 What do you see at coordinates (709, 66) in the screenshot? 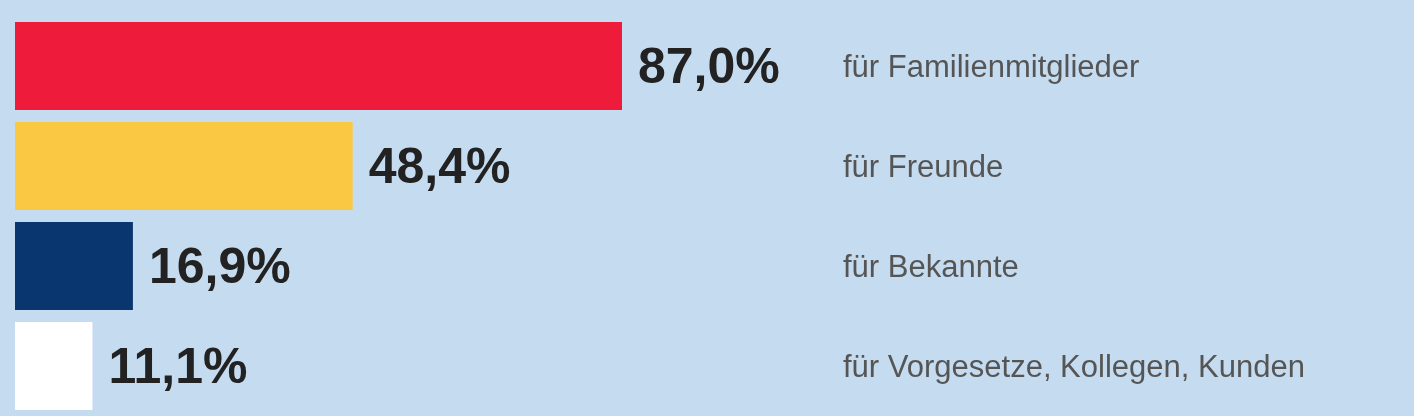
I see `data-label: 87,0%` at bounding box center [709, 66].